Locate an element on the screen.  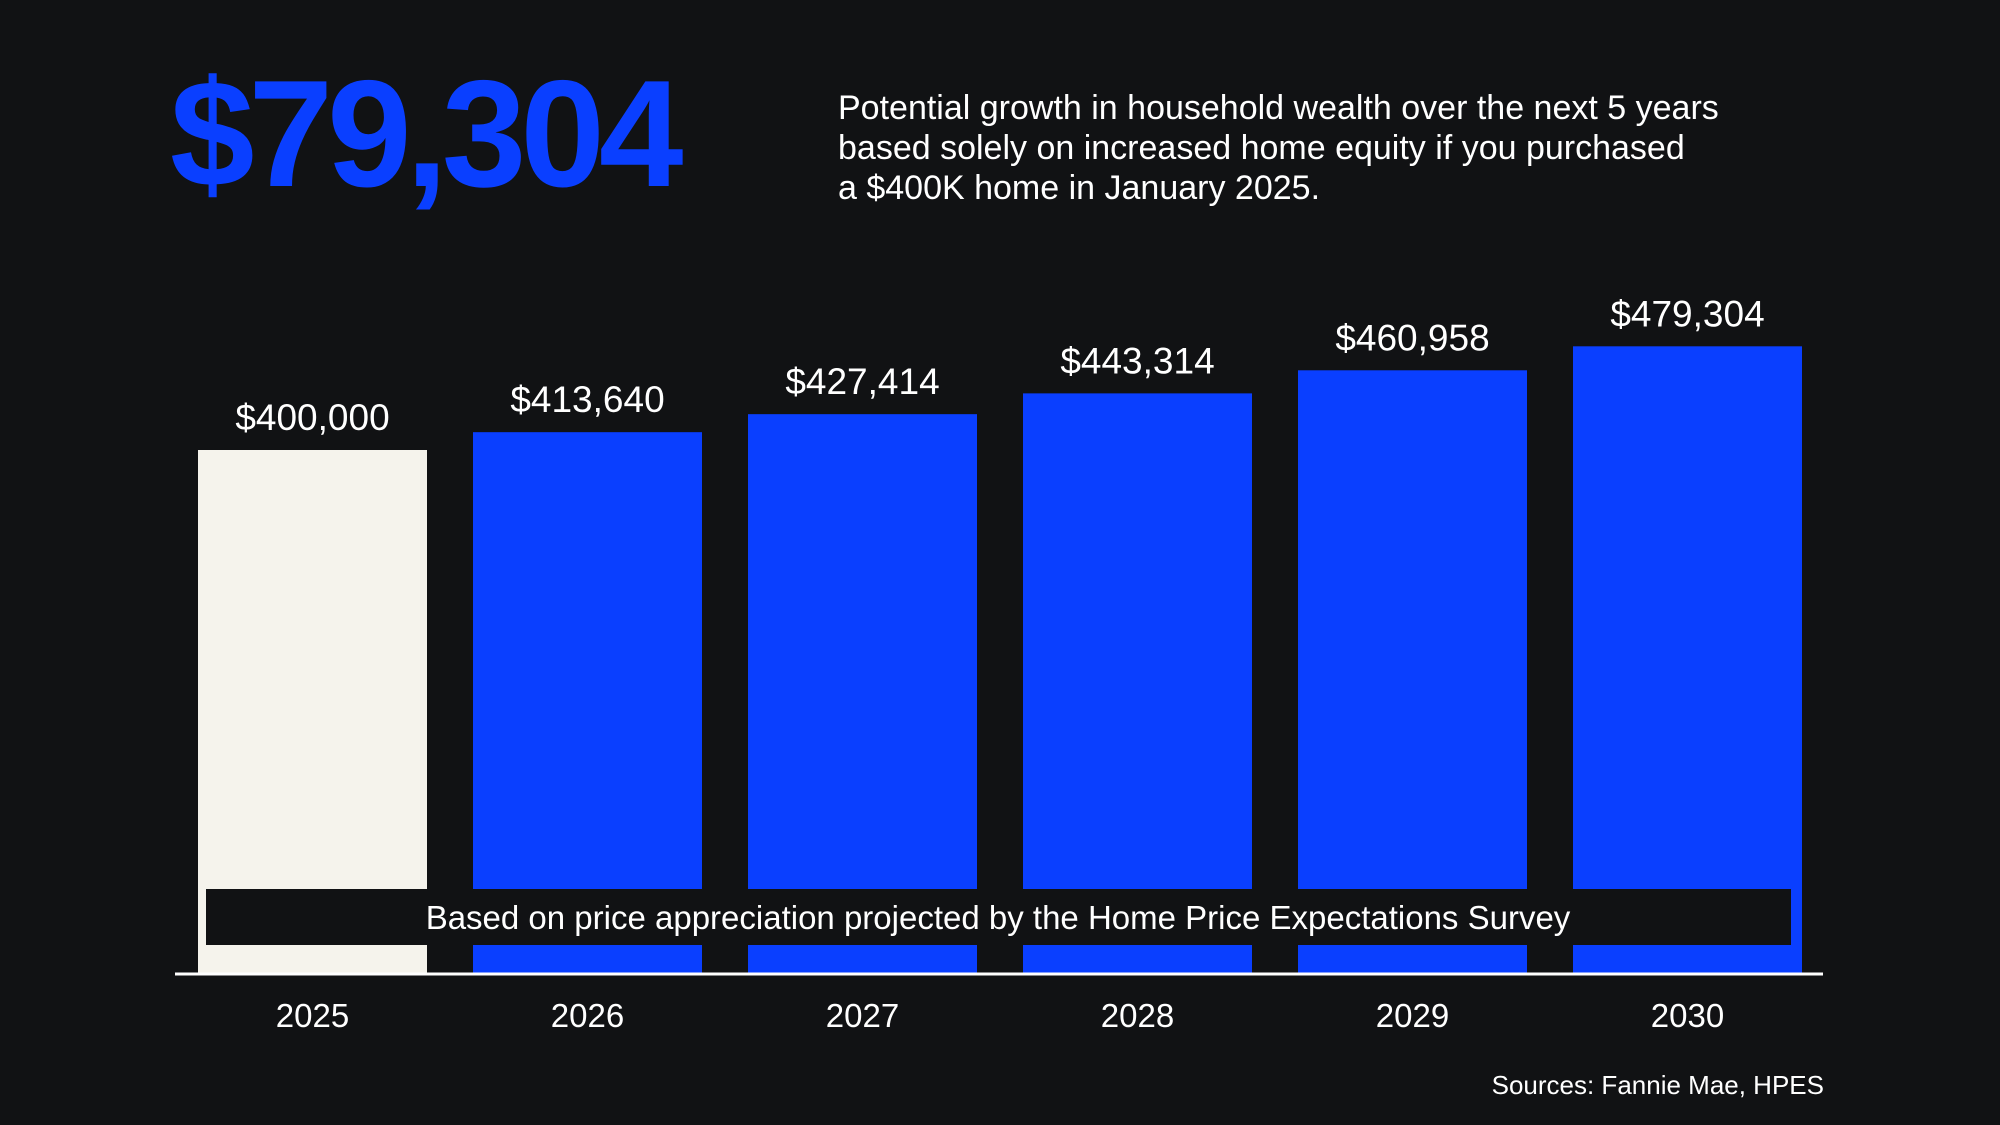
bar-2025 is located at coordinates (312, 711).